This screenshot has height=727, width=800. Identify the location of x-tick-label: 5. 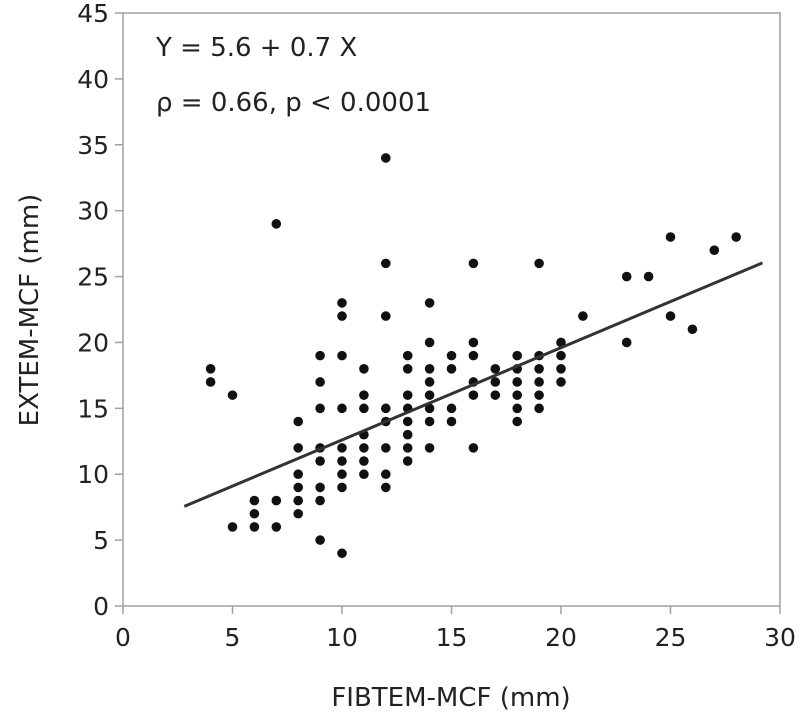
(233, 637).